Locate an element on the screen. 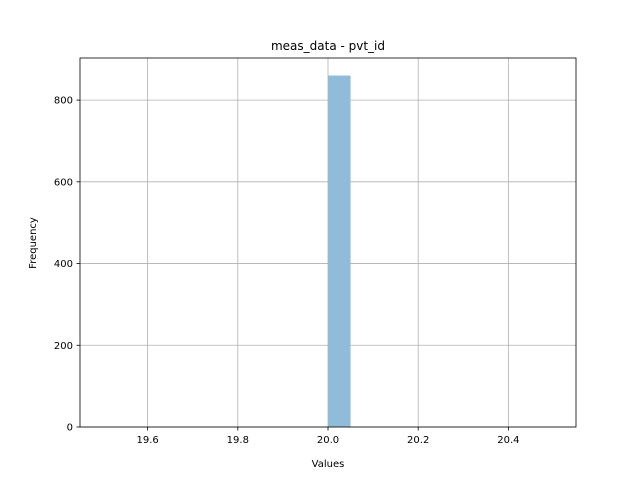 This screenshot has width=640, height=485. chart-title: meas_data - pvt_id is located at coordinates (328, 46).